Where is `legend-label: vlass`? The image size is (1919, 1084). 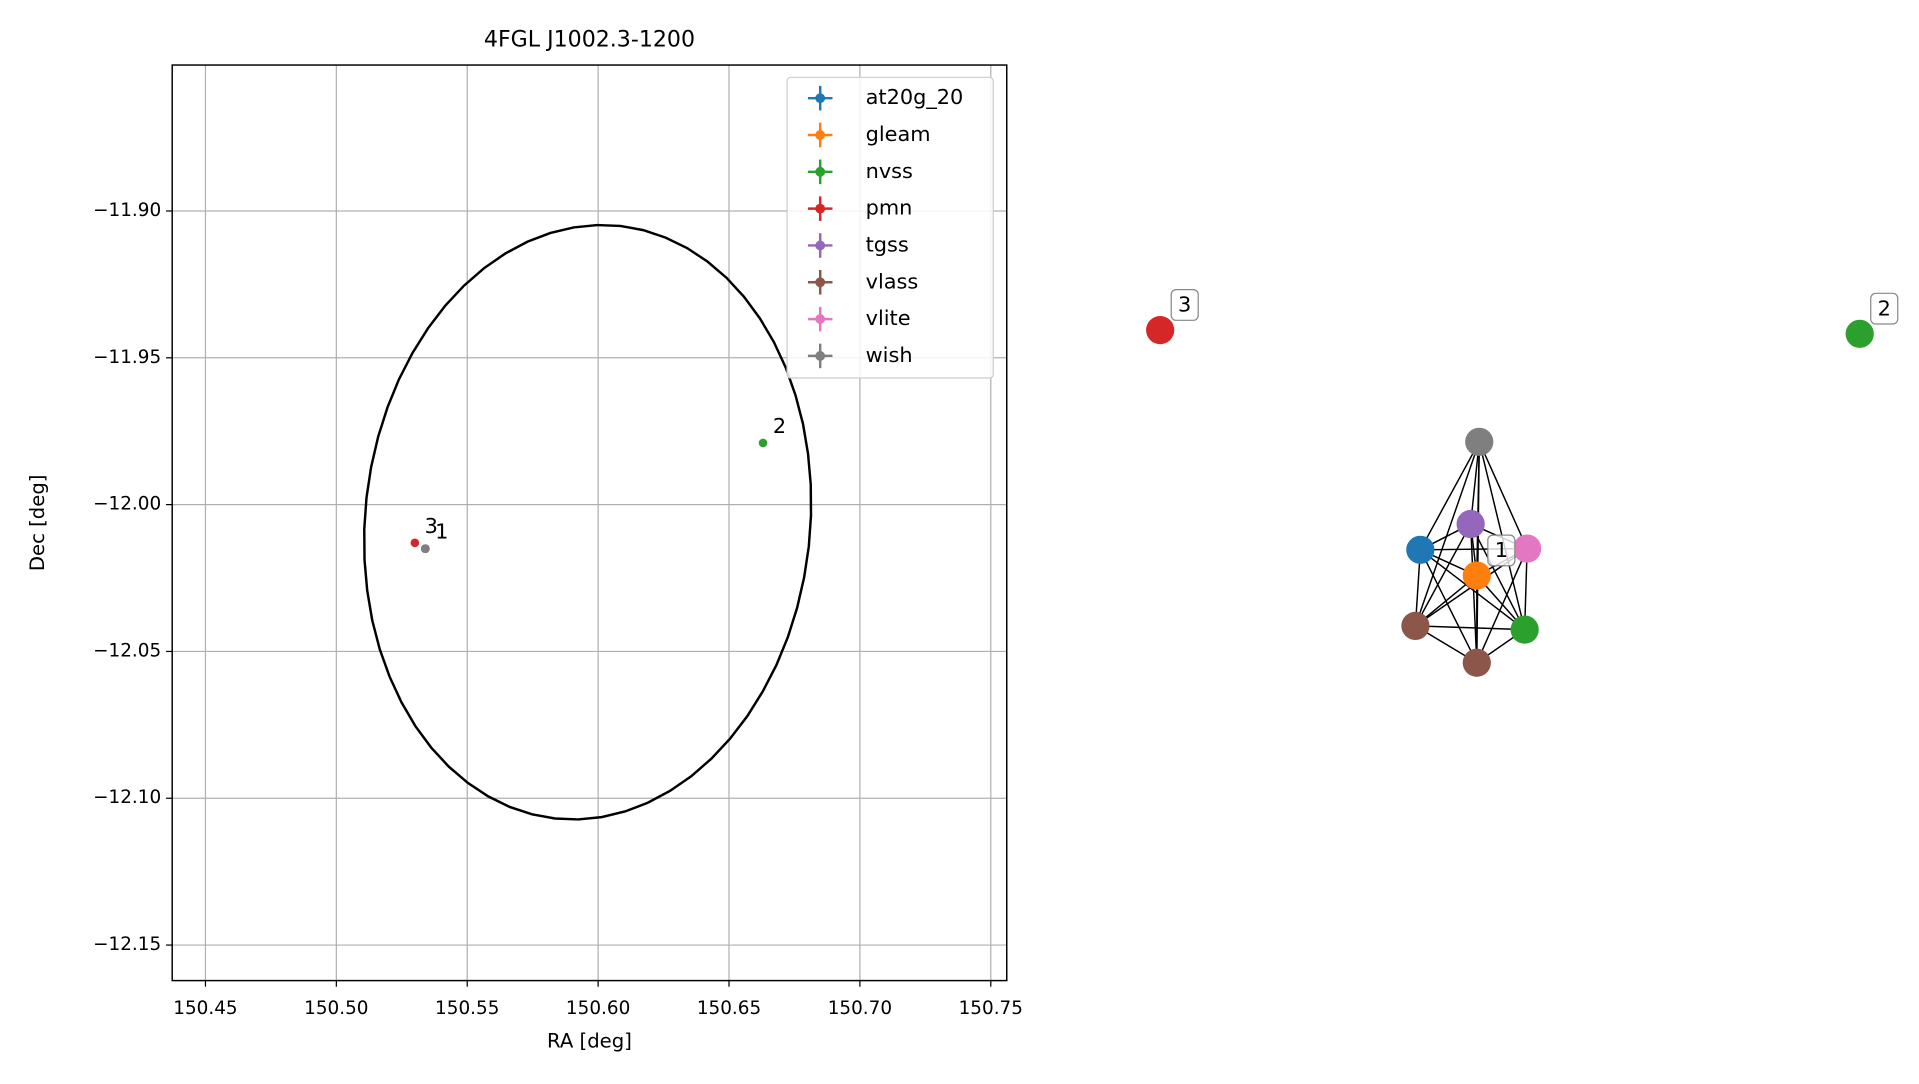
legend-label: vlass is located at coordinates (892, 281).